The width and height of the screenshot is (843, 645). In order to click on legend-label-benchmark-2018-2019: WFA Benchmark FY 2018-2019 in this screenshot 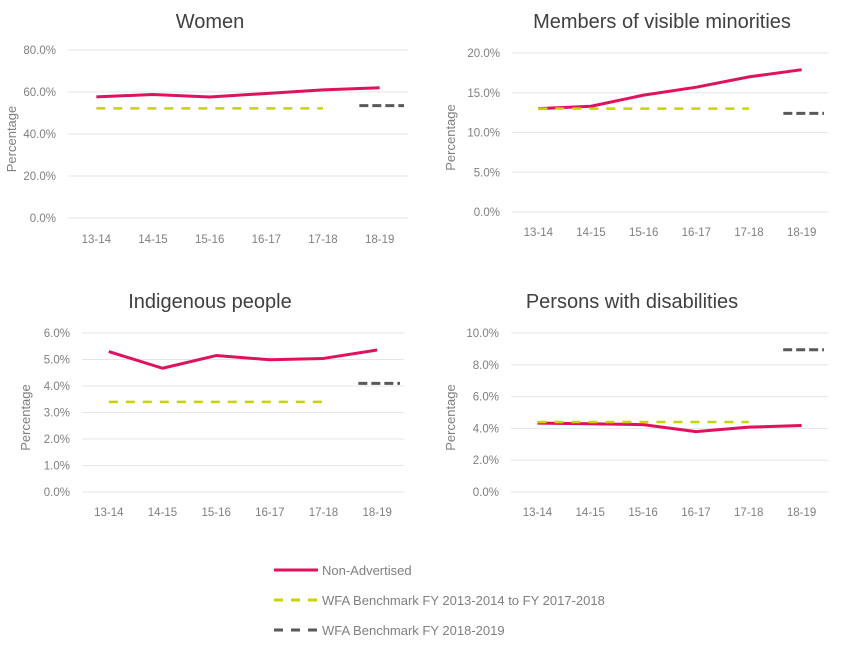, I will do `click(413, 630)`.